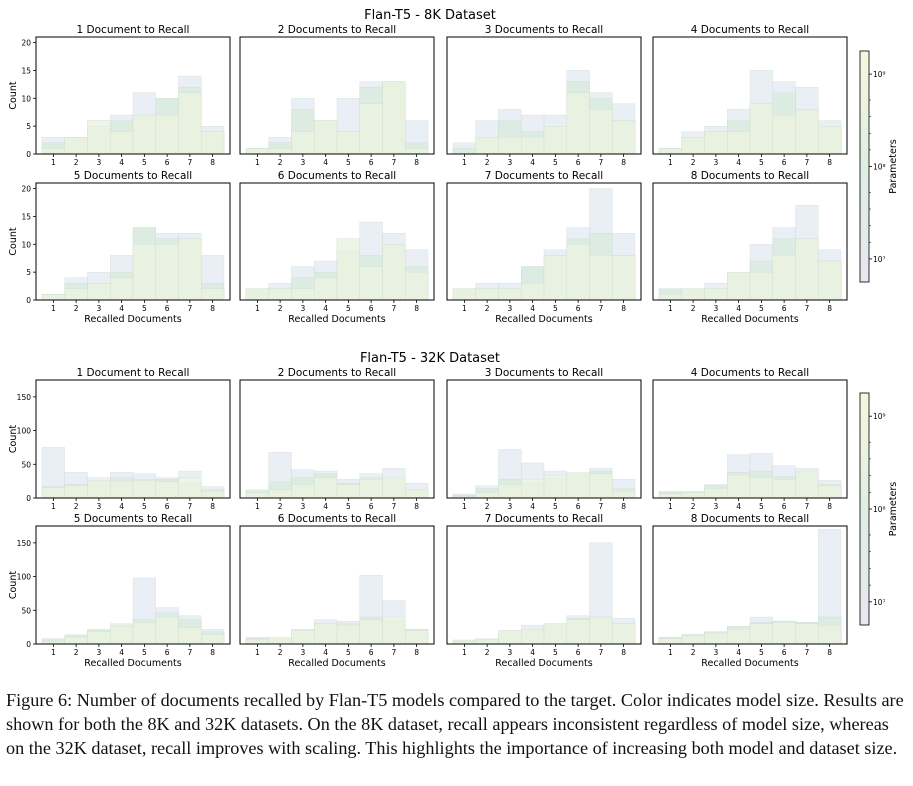 The width and height of the screenshot is (913, 786). I want to click on subplot-4: 4 Documents to Recall 1 2 3 4 5 6 7 8, so click(750, 439).